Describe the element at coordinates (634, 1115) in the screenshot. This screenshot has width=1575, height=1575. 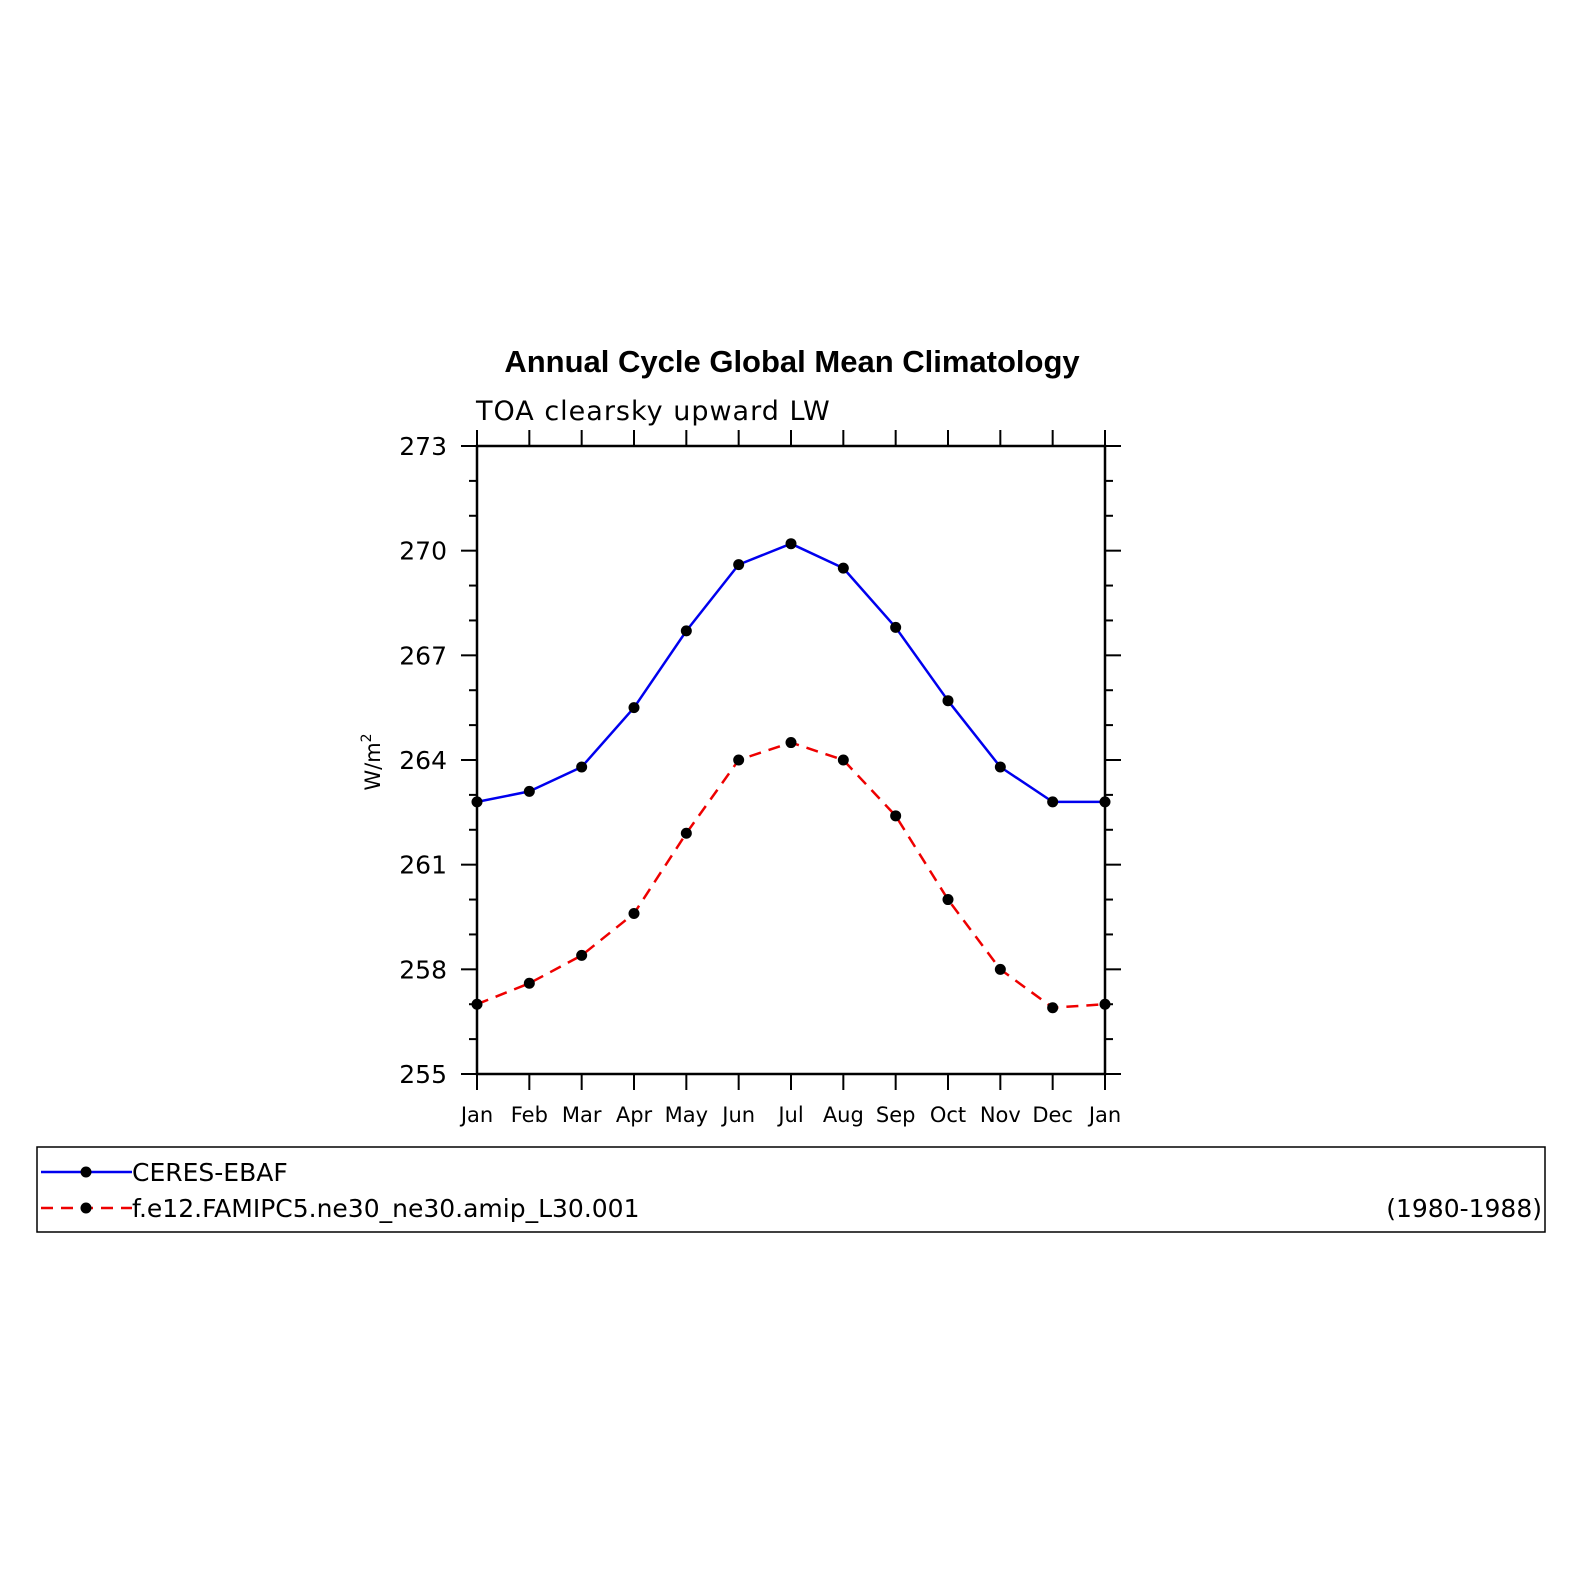
I see `x-tick-label: Apr` at that location.